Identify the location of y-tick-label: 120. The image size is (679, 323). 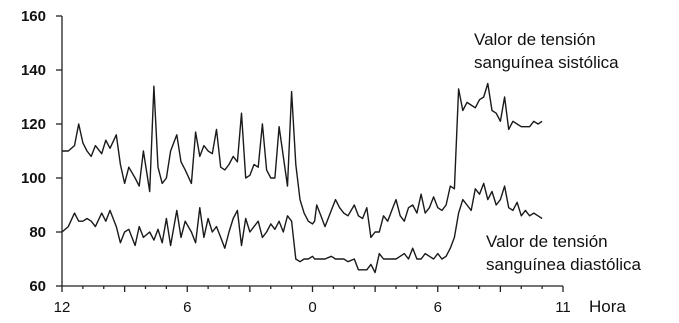
(33, 124).